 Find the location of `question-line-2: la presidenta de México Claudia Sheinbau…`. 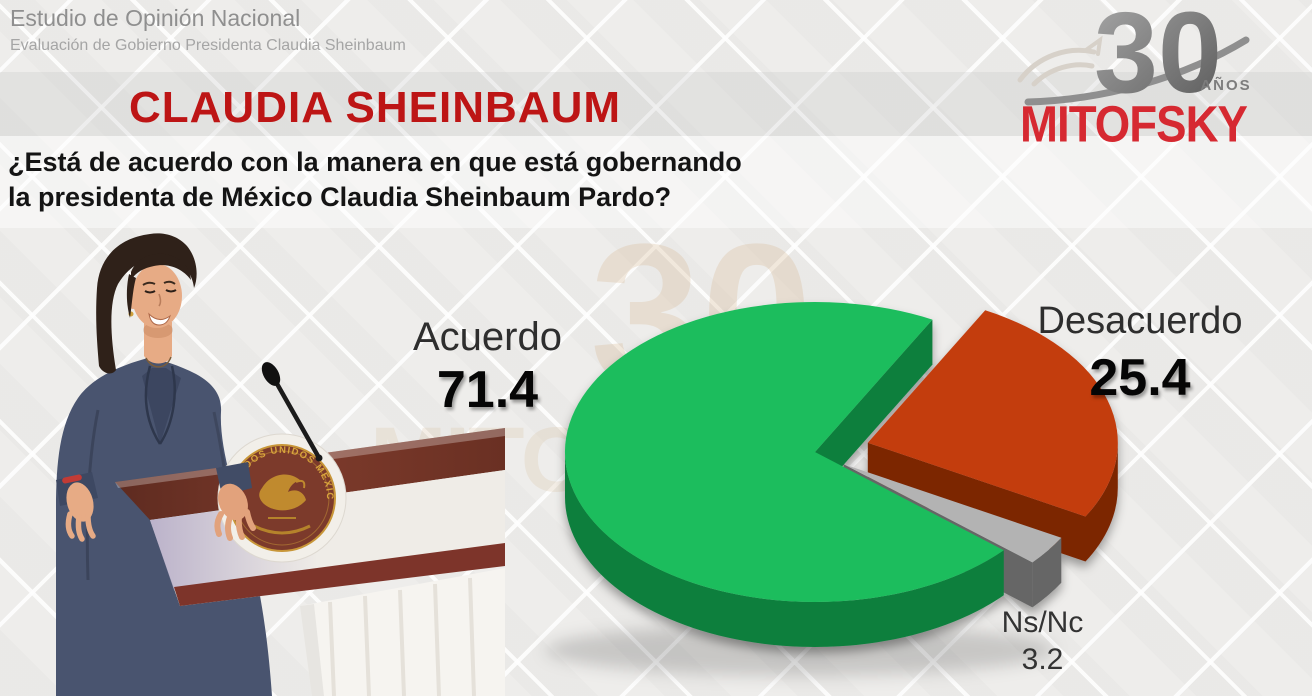

question-line-2: la presidenta de México Claudia Sheinbau… is located at coordinates (340, 197).